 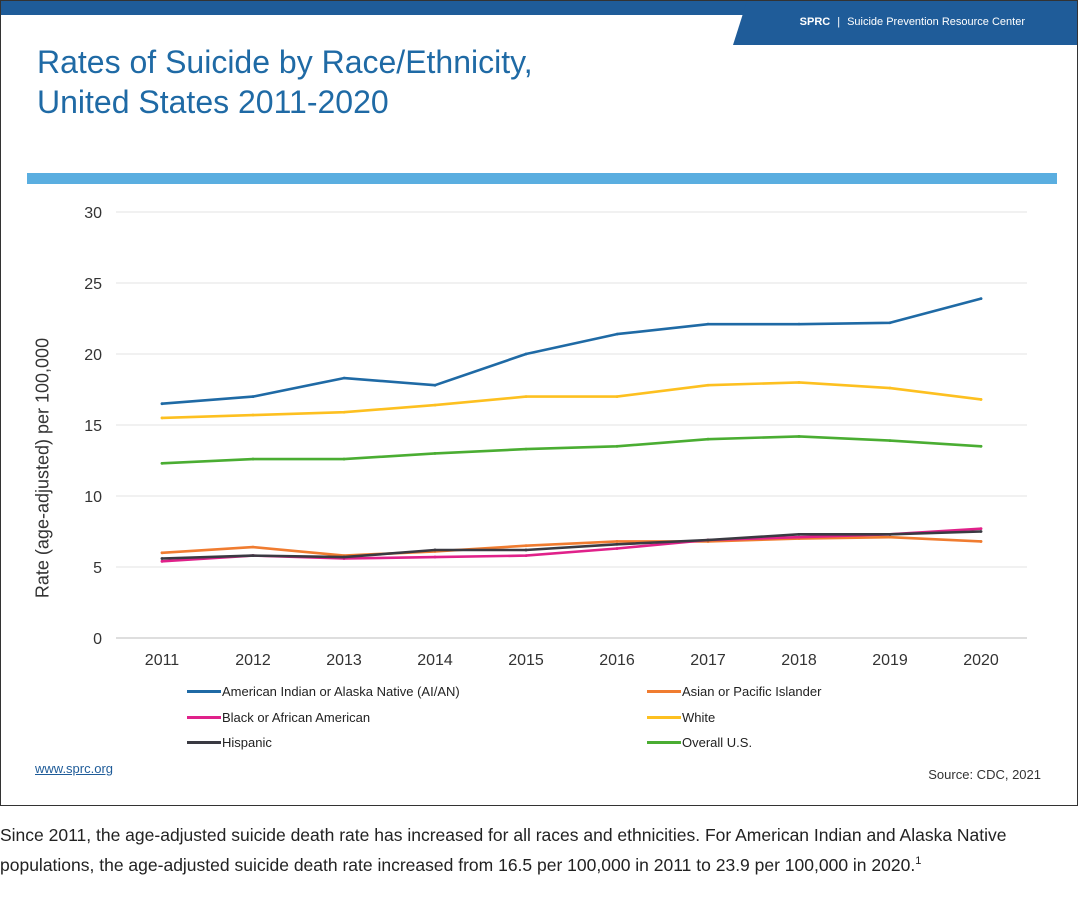 What do you see at coordinates (296, 717) in the screenshot?
I see `legend-label: Black or African American` at bounding box center [296, 717].